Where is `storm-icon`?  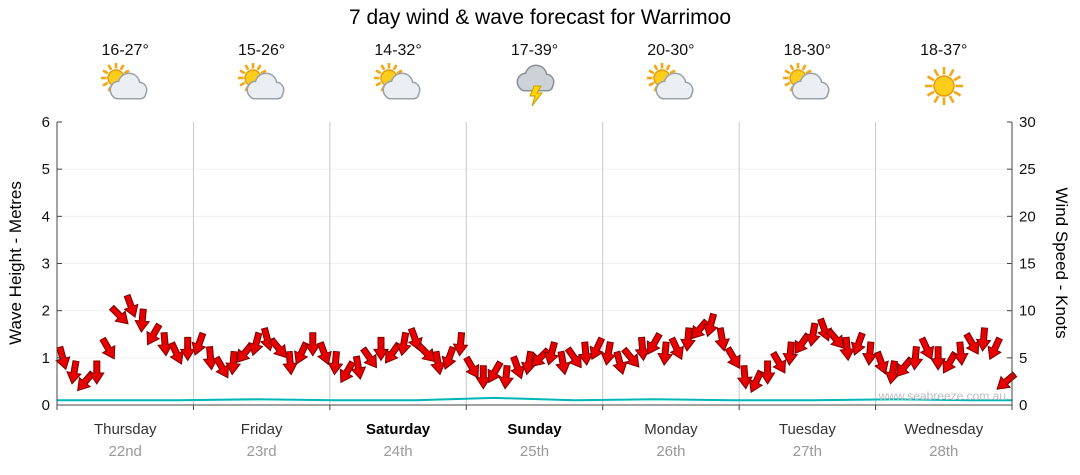 storm-icon is located at coordinates (535, 85).